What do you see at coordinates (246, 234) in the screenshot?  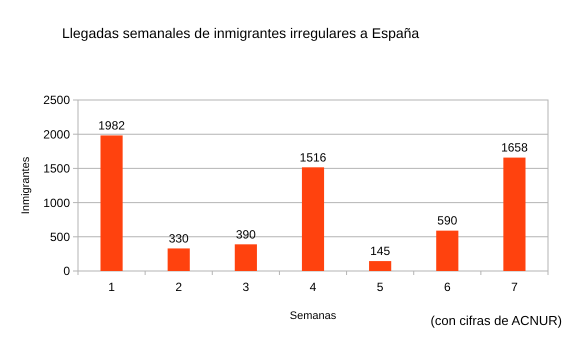 I see `data-label: 390` at bounding box center [246, 234].